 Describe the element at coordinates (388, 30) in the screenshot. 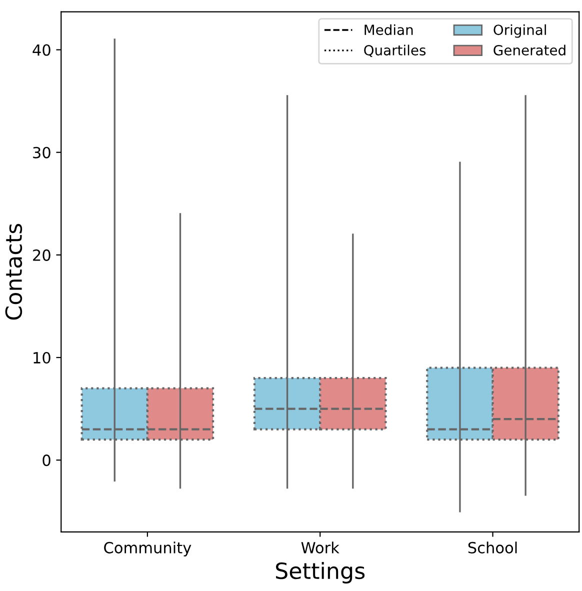

I see `annotation: Median` at that location.